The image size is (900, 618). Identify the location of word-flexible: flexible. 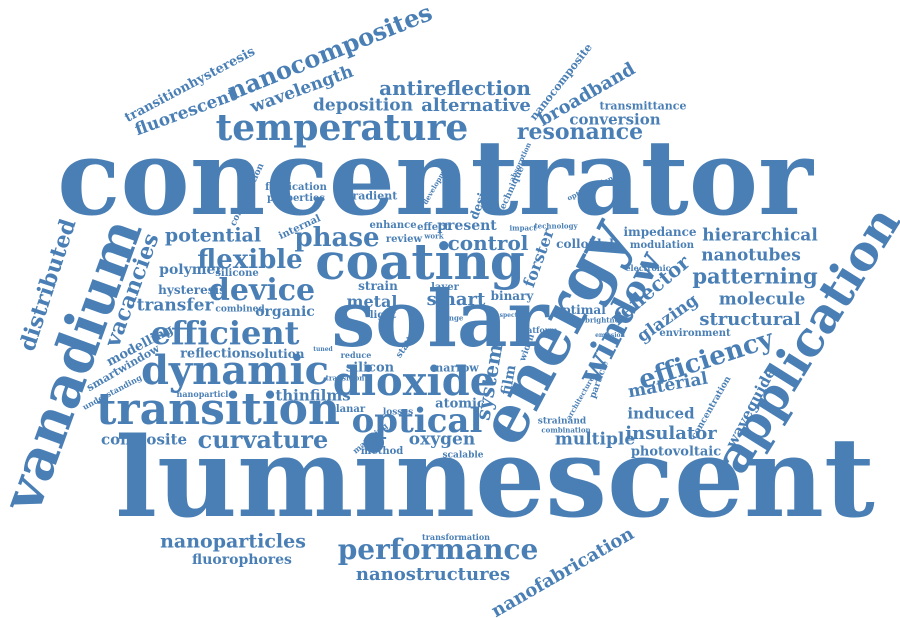
(250, 260).